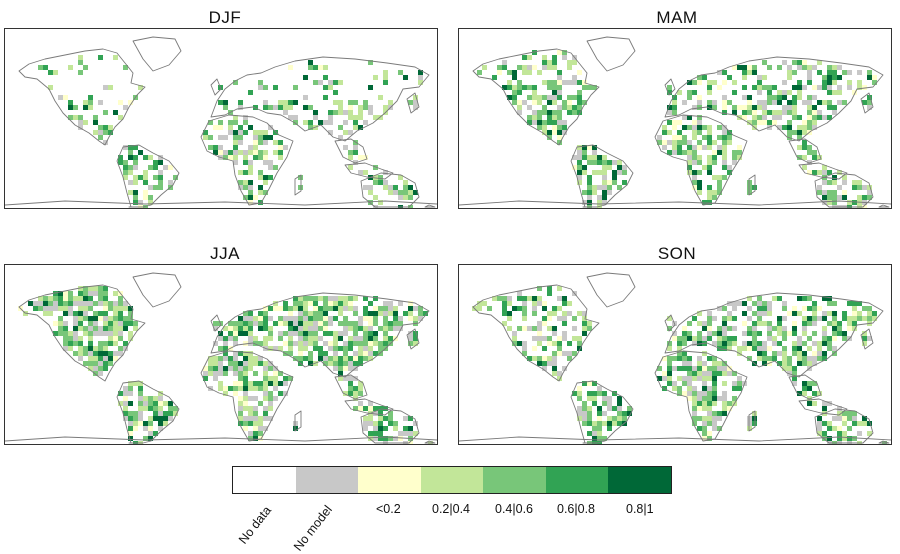 The image size is (900, 554). I want to click on coastline-japan, so click(413, 339).